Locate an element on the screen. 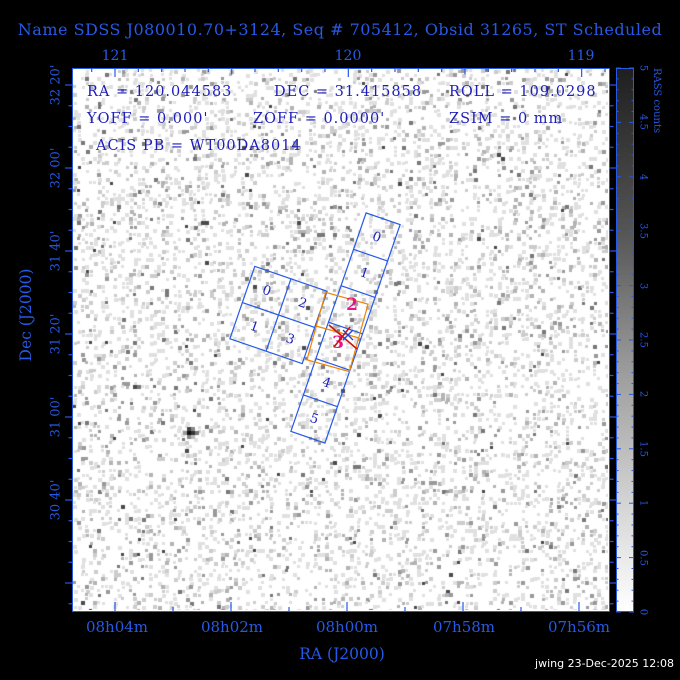 This screenshot has height=680, width=680. acis-s-array: 0 1 4 5 is located at coordinates (345, 328).